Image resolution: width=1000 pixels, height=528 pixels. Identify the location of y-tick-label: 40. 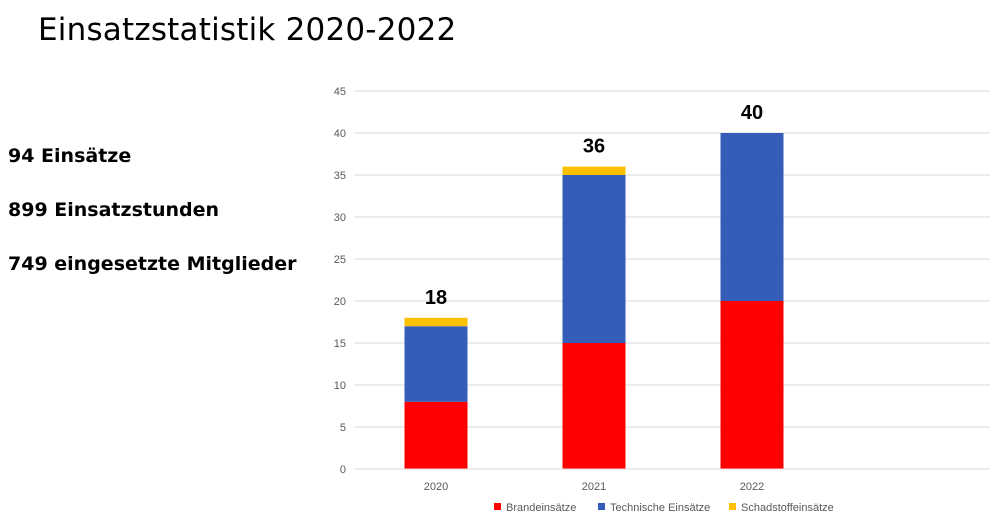
(340, 134).